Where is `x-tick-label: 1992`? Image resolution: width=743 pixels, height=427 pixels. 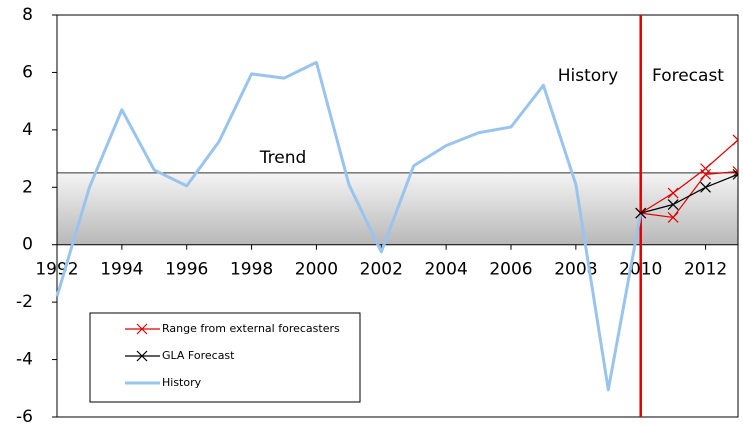 x-tick-label: 1992 is located at coordinates (56, 270).